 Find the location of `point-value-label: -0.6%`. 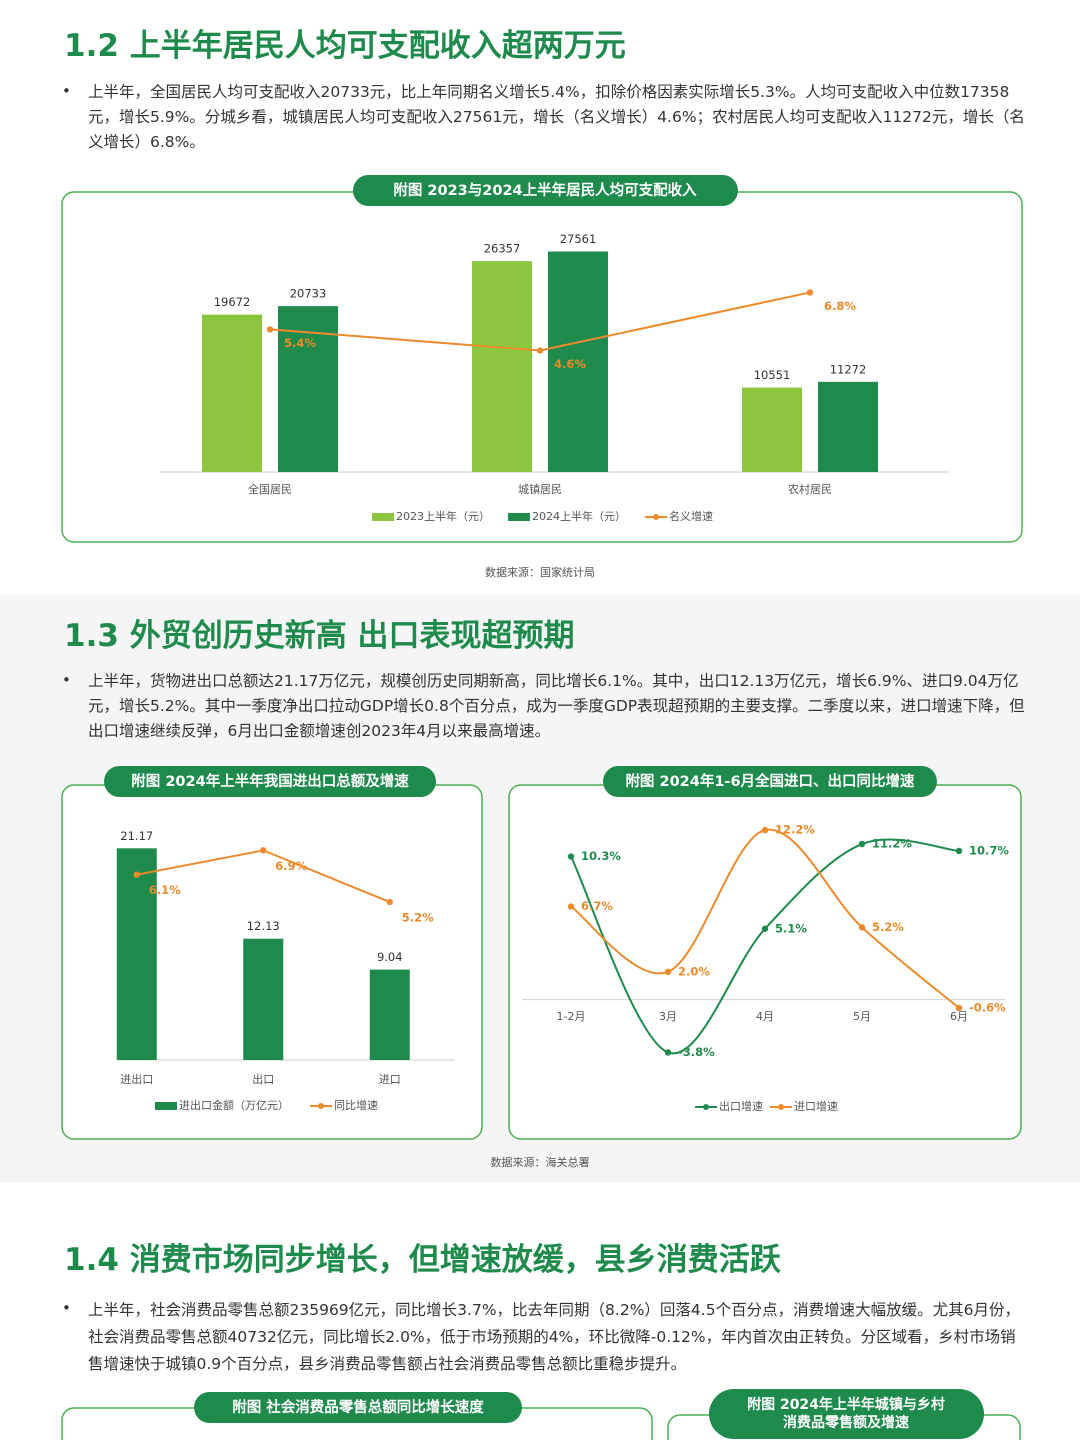

point-value-label: -0.6% is located at coordinates (987, 1007).